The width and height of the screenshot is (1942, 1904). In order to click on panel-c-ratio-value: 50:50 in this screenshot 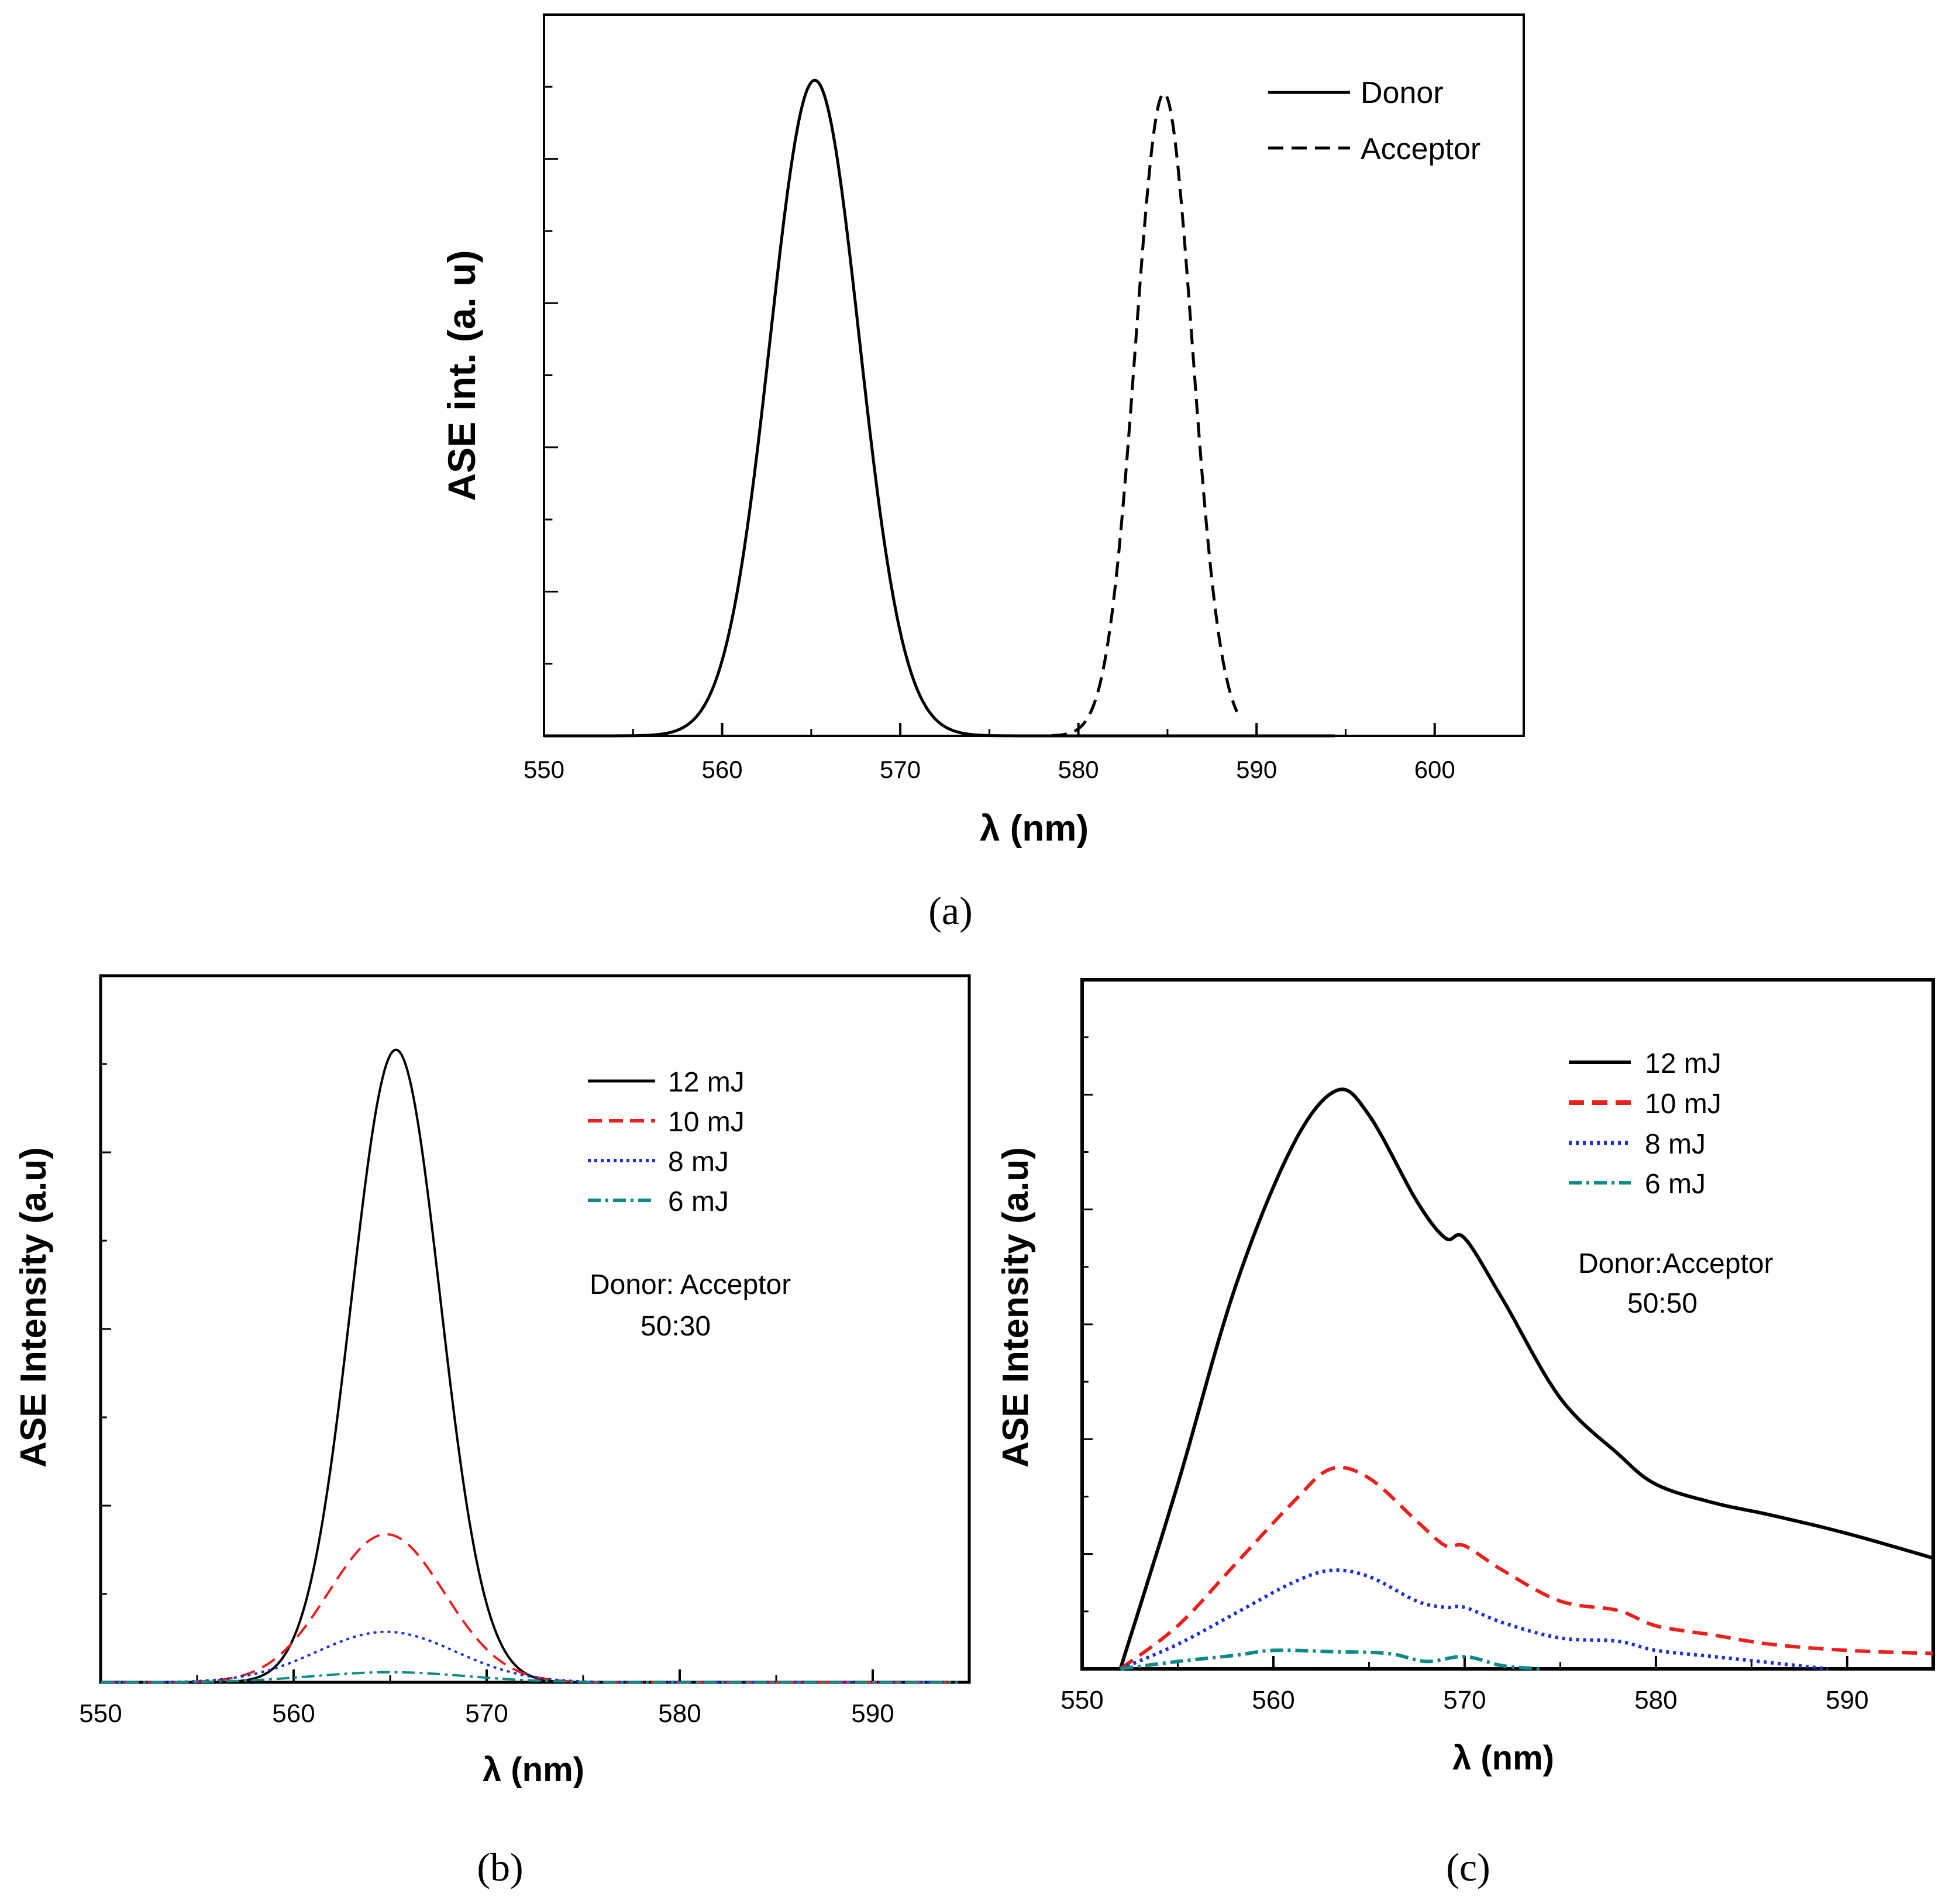, I will do `click(1662, 1303)`.